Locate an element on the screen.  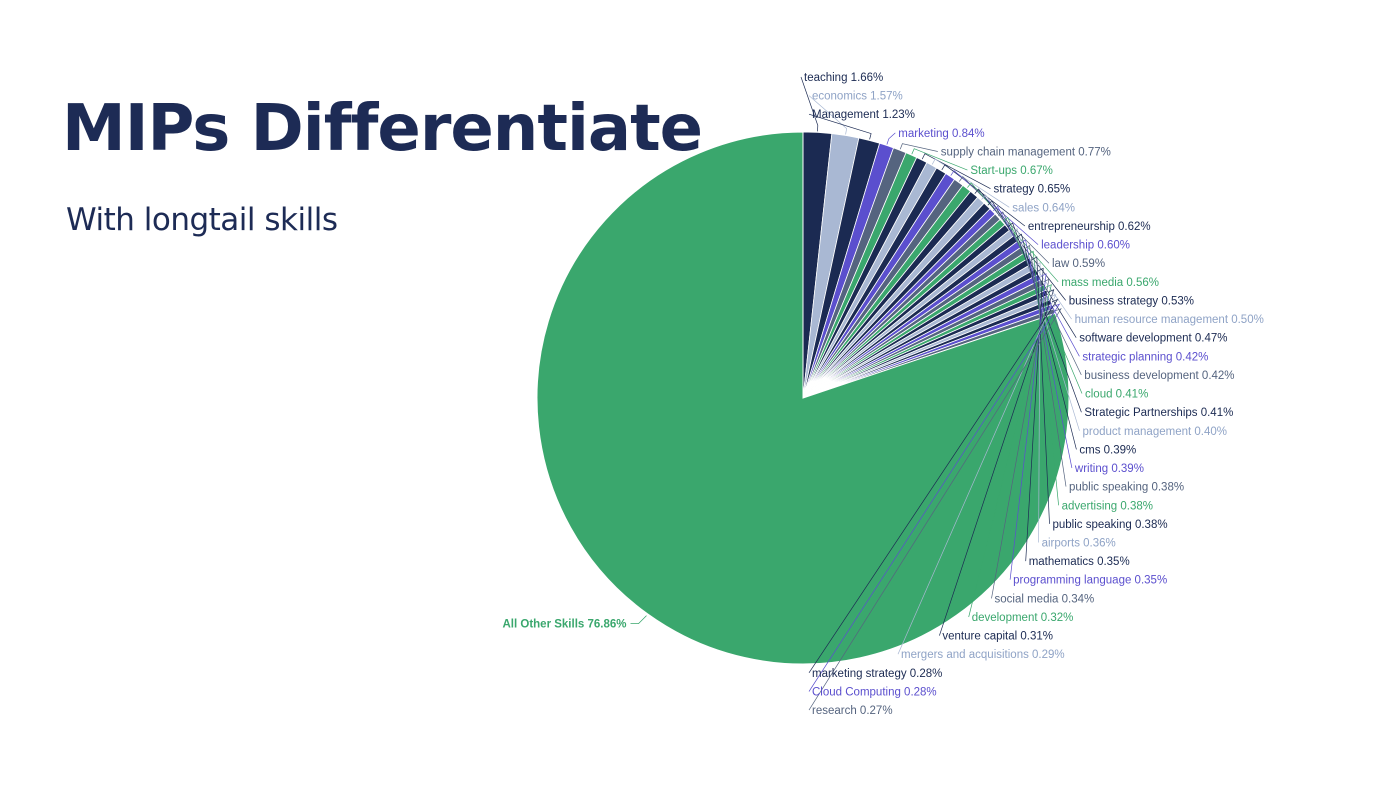
slice-label-law-10: law 0.59% is located at coordinates (1078, 264).